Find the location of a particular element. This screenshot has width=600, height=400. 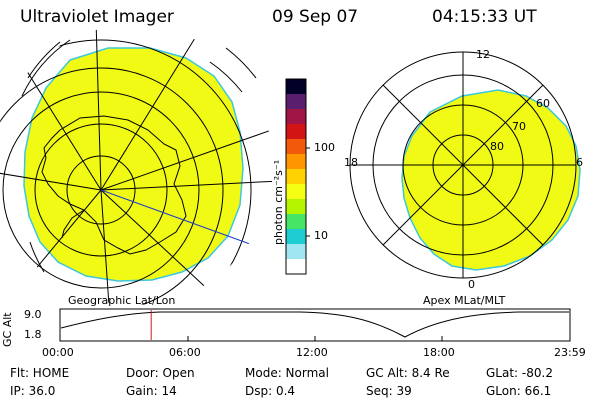

info-mode: Mode: Normal is located at coordinates (287, 373).